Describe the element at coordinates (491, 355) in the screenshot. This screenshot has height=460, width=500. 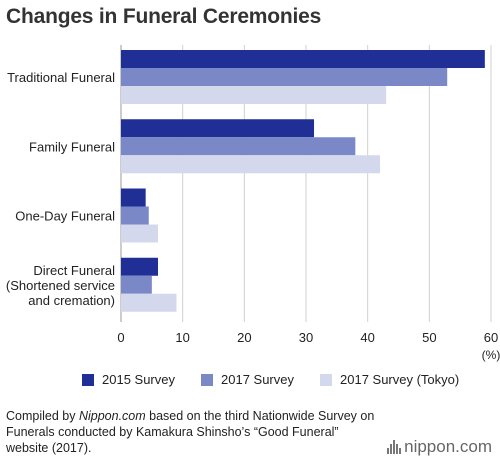
I see `x-unit-label: (%)` at that location.